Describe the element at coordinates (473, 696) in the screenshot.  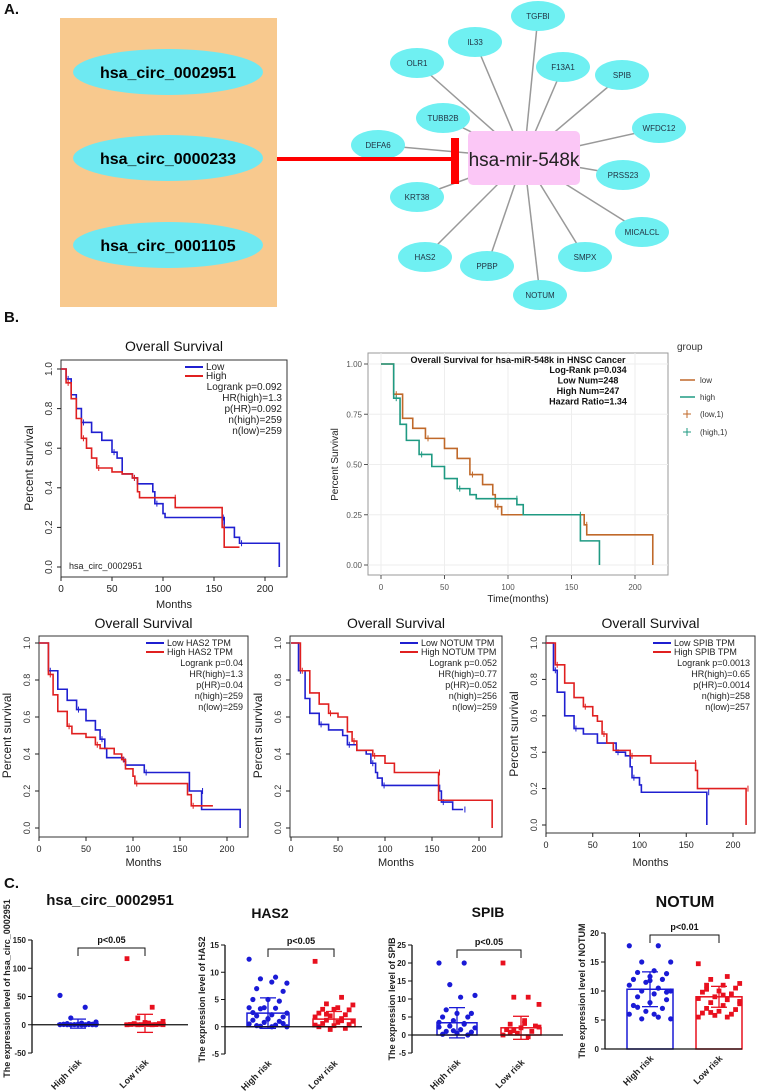
I see `chart-stat: n(high)=256` at that location.